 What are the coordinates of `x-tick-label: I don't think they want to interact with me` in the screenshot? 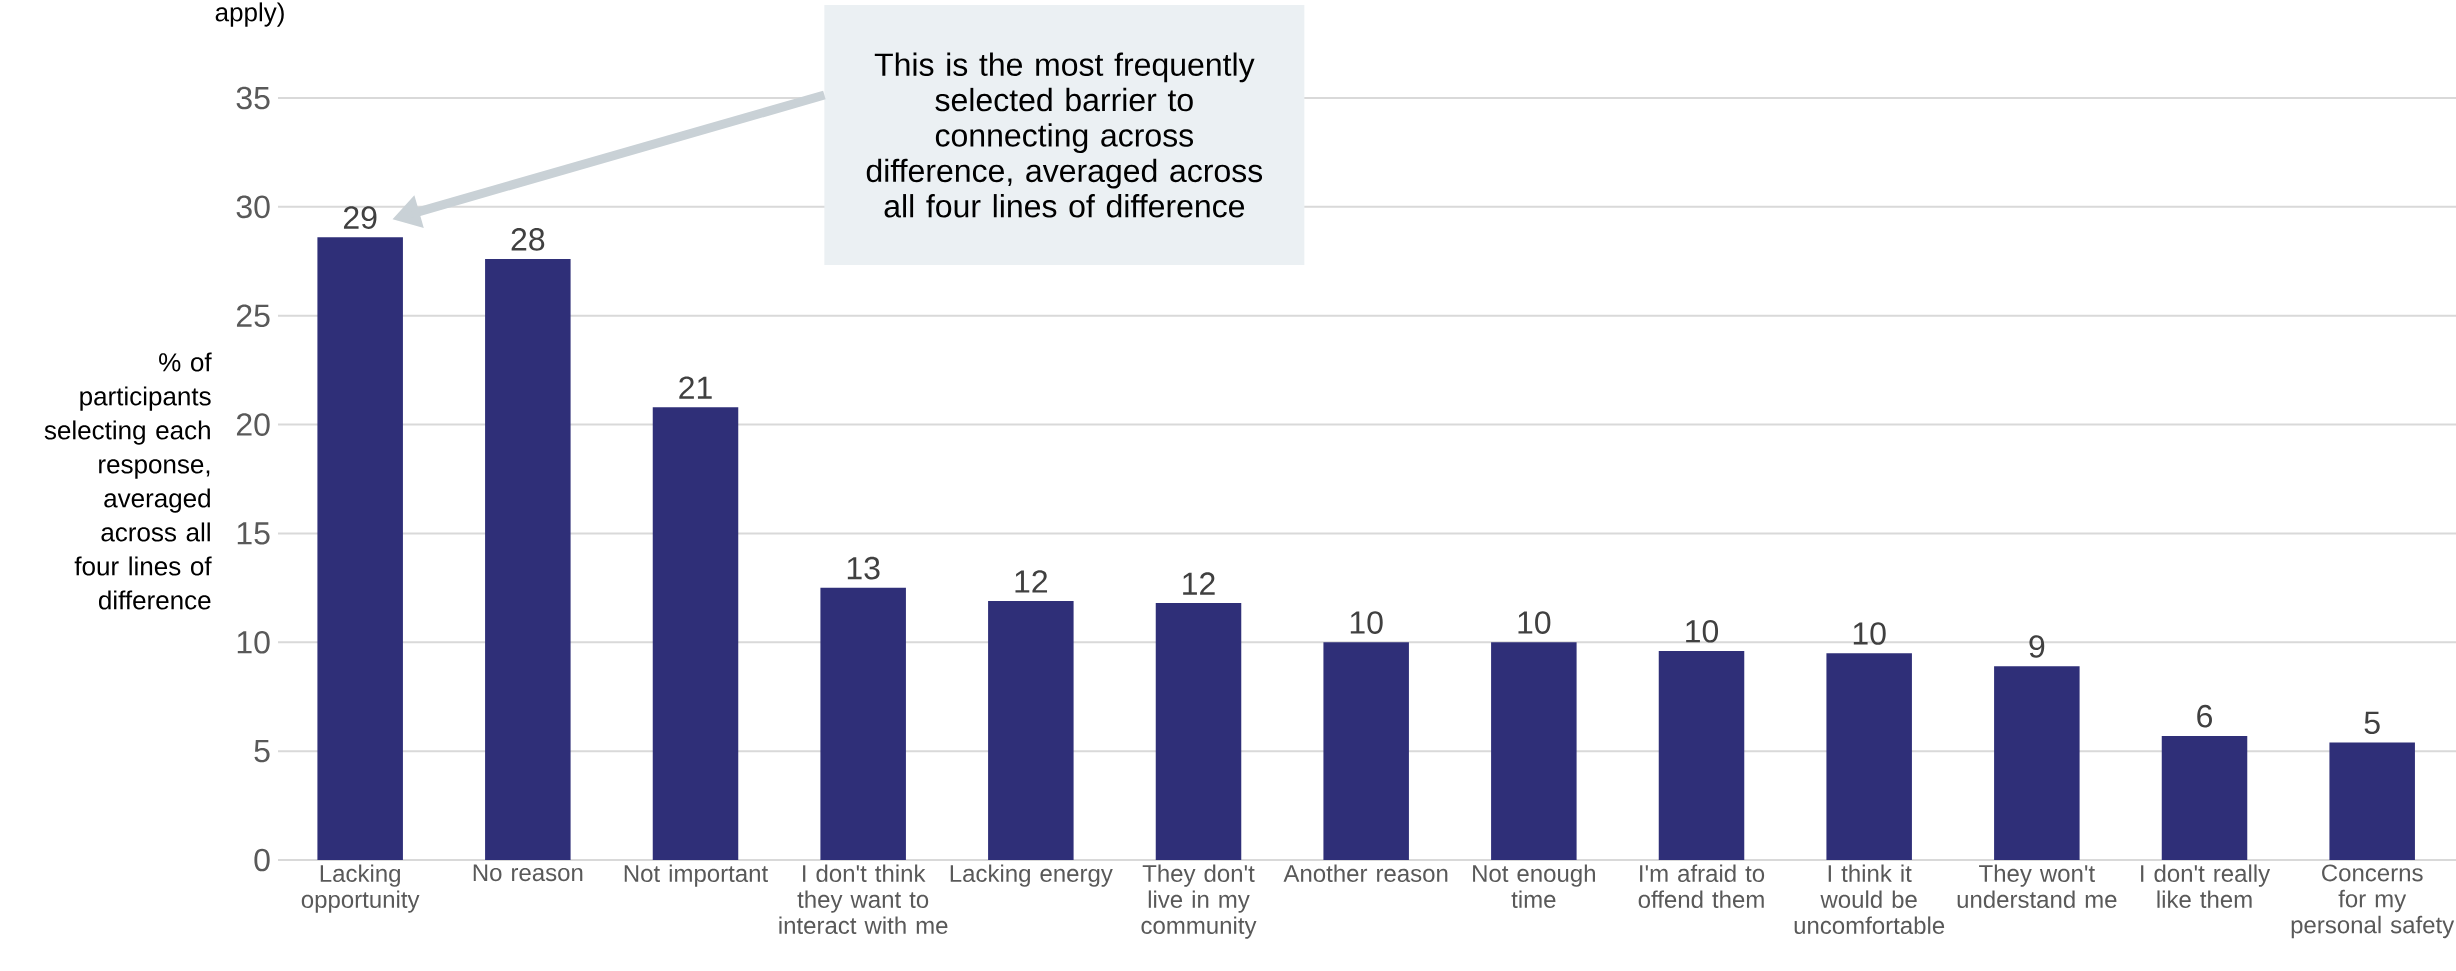 It's located at (863, 899).